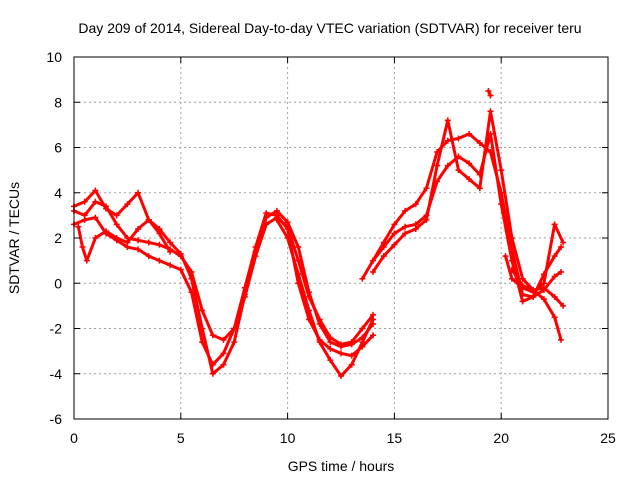  I want to click on x-tick-label: 25, so click(608, 438).